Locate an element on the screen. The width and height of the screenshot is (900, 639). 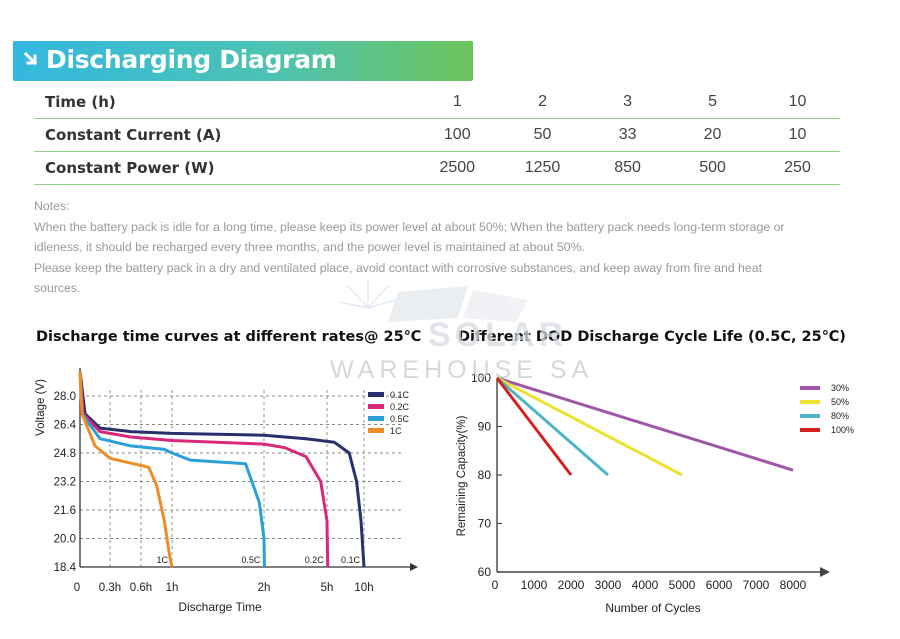
table-cell: 3 is located at coordinates (628, 102).